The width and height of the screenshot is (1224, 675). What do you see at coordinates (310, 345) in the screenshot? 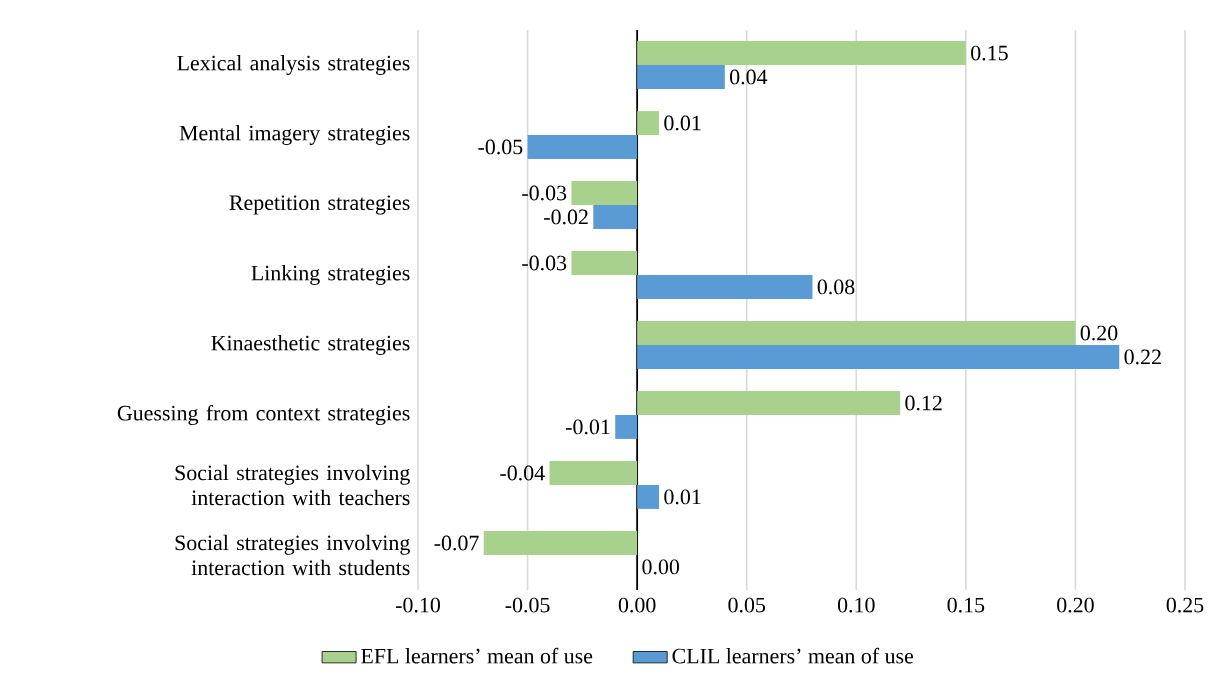
I see `y-tick-label: Kinaesthetic strategies` at bounding box center [310, 345].